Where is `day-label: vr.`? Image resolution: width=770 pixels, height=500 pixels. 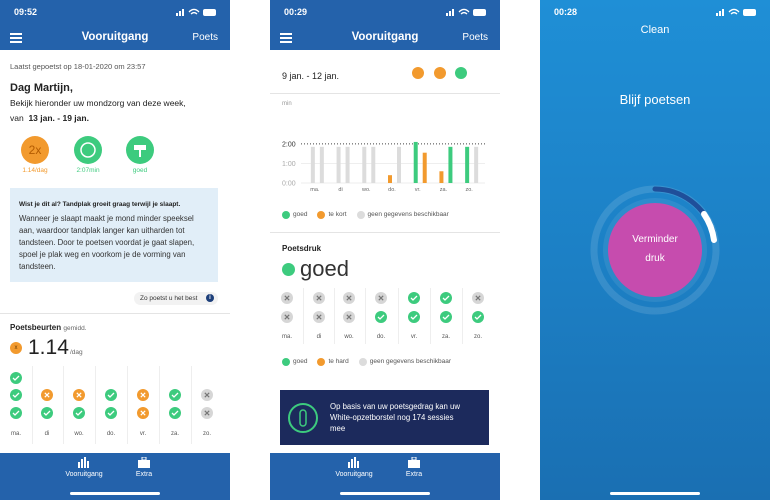 day-label: vr. is located at coordinates (143, 434).